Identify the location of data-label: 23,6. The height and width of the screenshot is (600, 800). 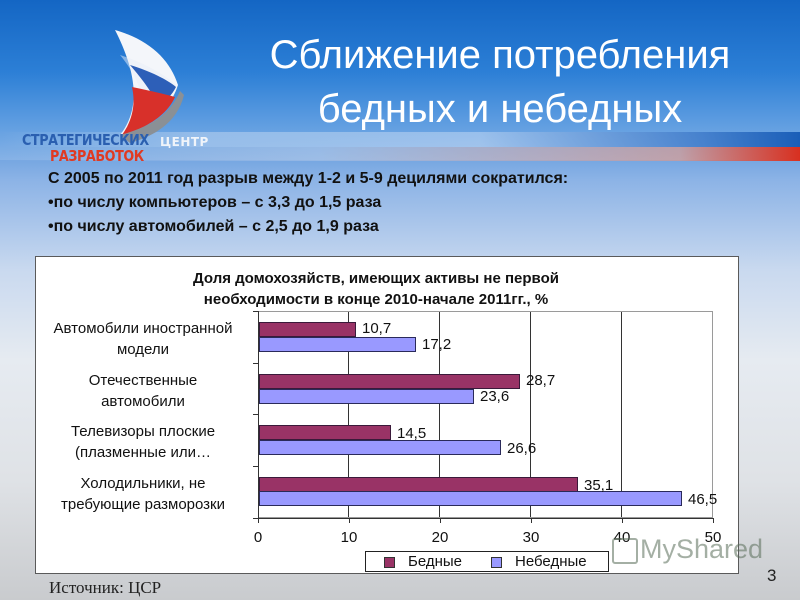
(495, 396).